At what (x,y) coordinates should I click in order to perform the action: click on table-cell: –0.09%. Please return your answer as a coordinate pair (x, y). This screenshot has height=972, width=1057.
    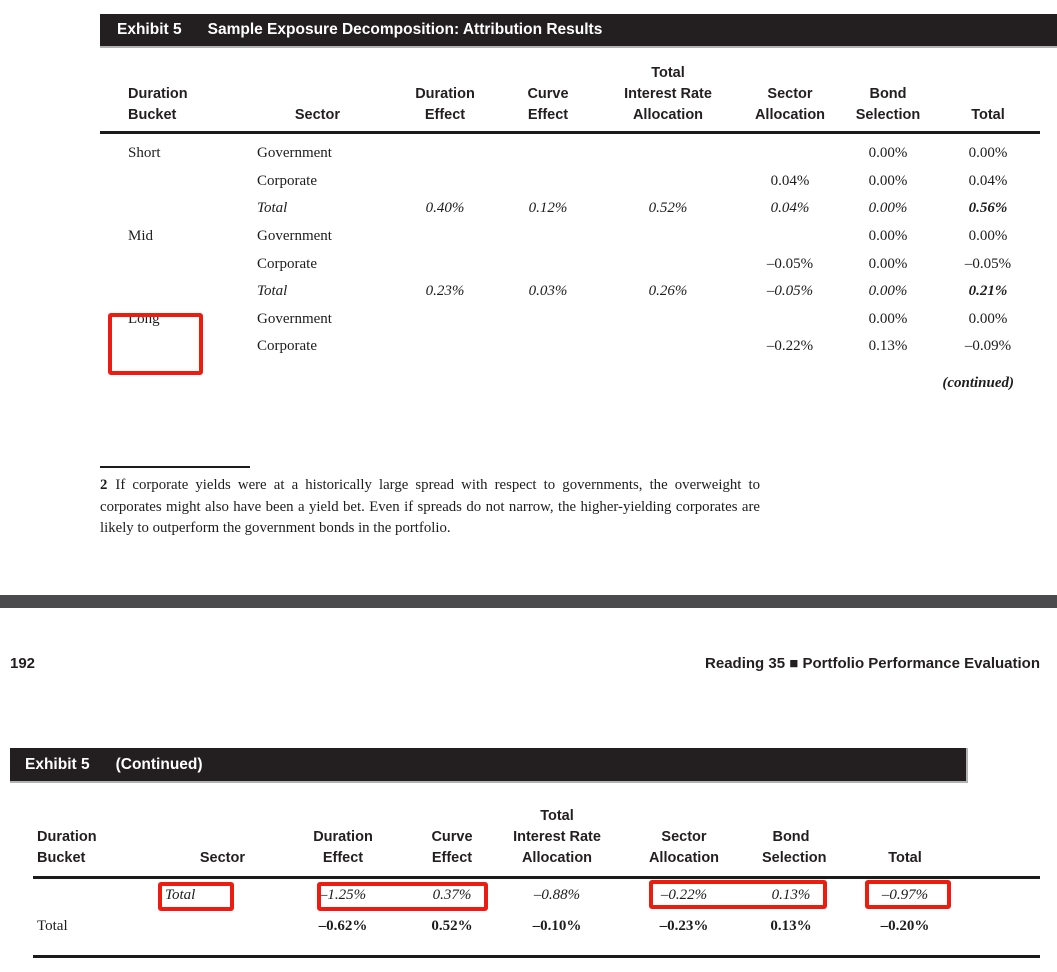
    Looking at the image, I should click on (988, 346).